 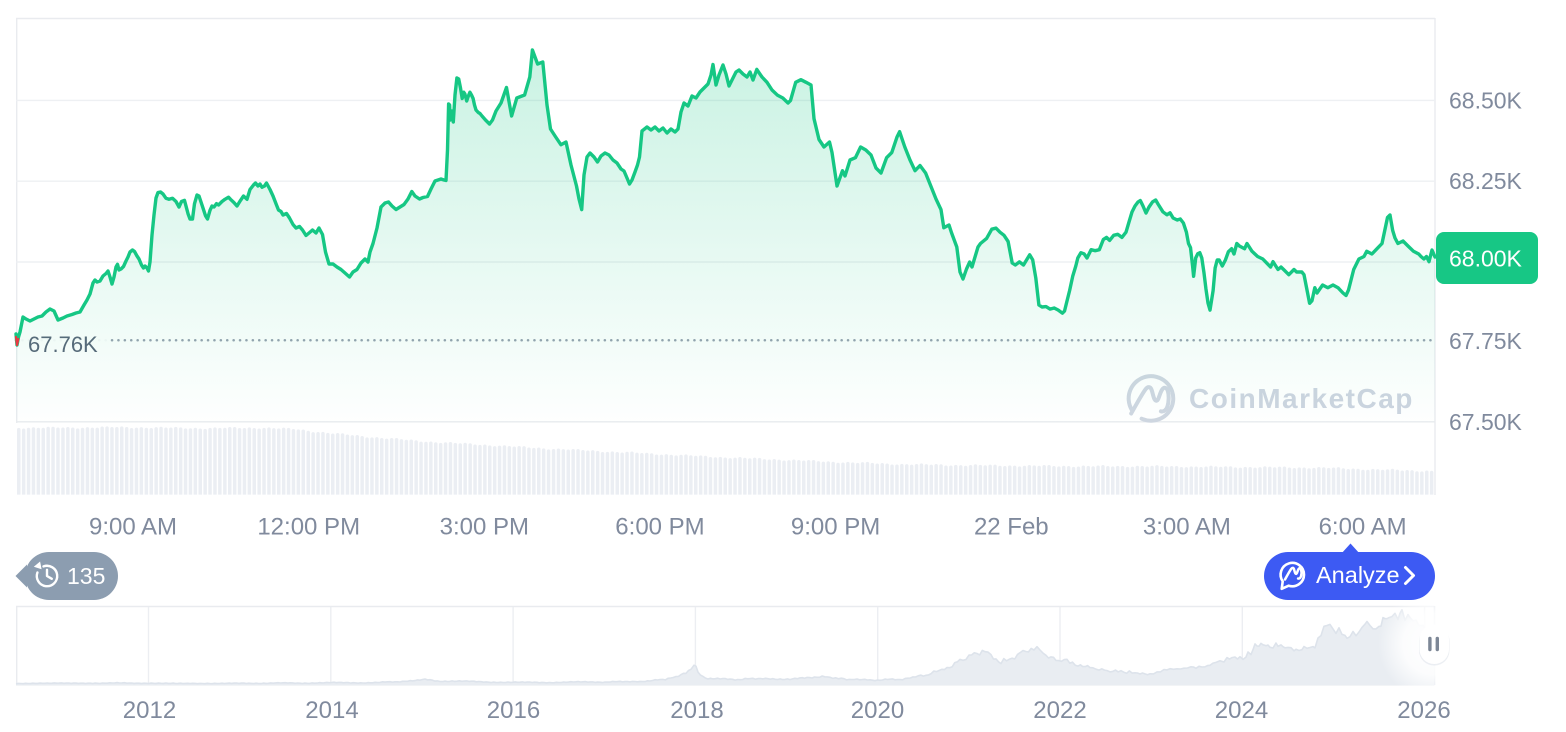 What do you see at coordinates (1486, 181) in the screenshot?
I see `svg-text: 68.25K` at bounding box center [1486, 181].